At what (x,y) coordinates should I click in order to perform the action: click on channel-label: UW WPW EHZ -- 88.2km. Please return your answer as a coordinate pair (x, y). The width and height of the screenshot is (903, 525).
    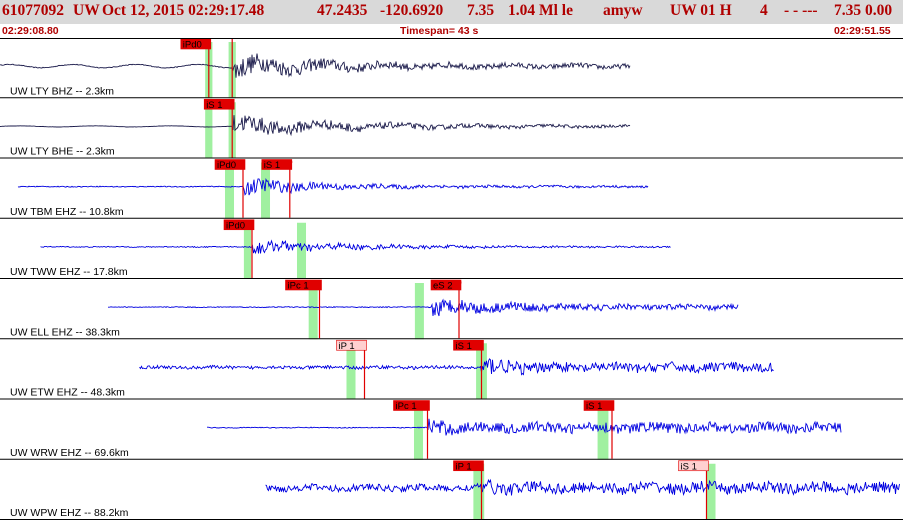
    Looking at the image, I should click on (69, 513).